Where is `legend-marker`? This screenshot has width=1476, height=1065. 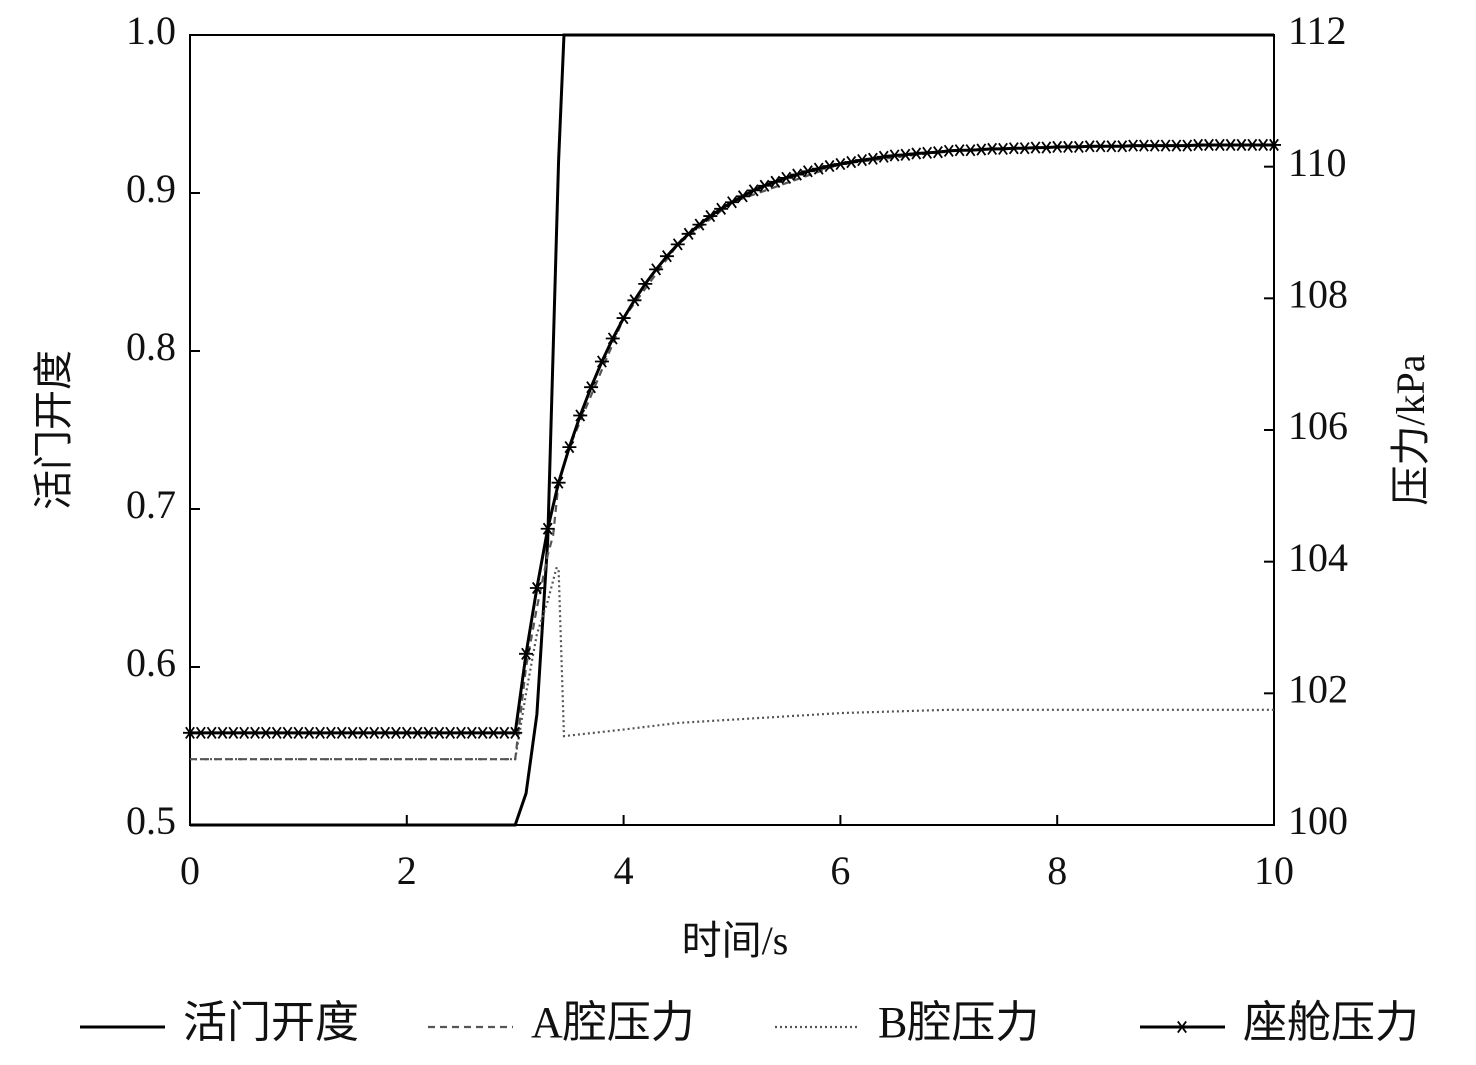
legend-marker is located at coordinates (1182, 1027).